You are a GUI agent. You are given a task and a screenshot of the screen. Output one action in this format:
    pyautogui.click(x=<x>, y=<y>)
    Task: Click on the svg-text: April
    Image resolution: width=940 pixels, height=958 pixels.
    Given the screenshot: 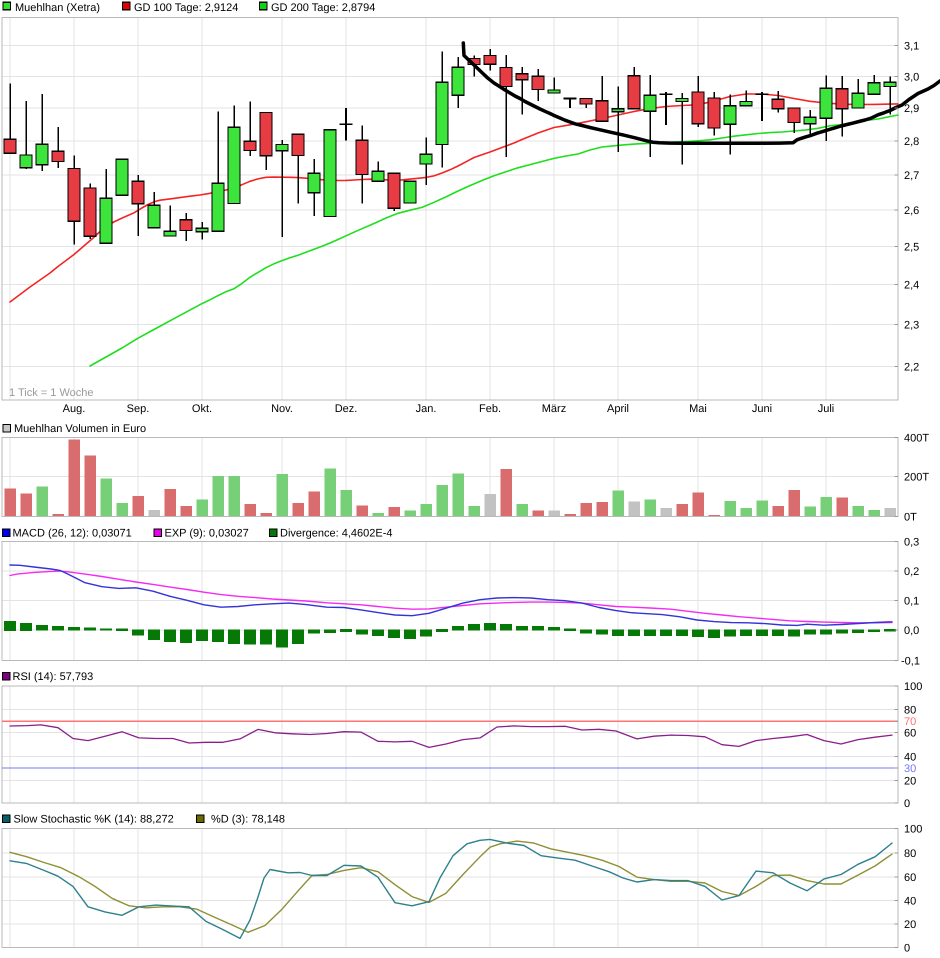 What is the action you would take?
    pyautogui.click(x=618, y=409)
    